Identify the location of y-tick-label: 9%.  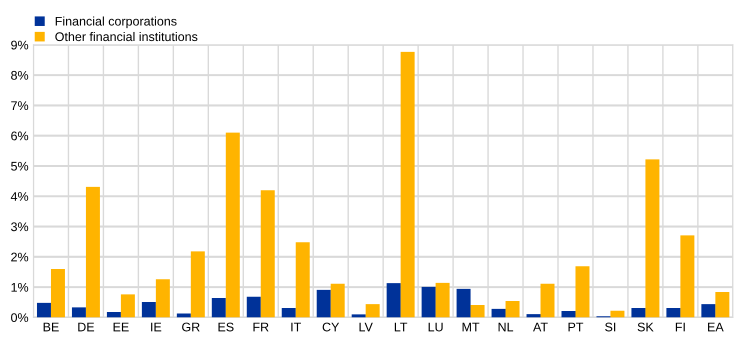
(19, 45).